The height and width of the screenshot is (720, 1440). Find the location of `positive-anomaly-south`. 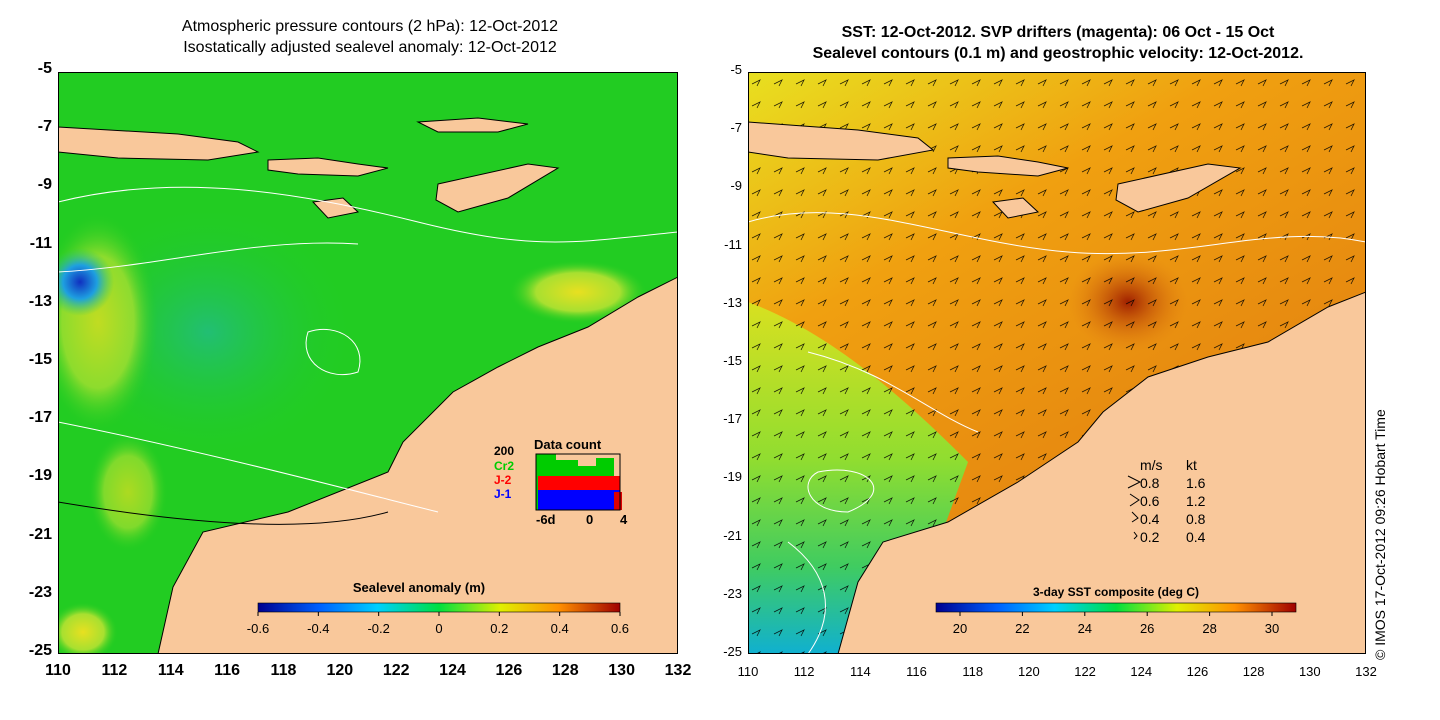

positive-anomaly-south is located at coordinates (83, 632).